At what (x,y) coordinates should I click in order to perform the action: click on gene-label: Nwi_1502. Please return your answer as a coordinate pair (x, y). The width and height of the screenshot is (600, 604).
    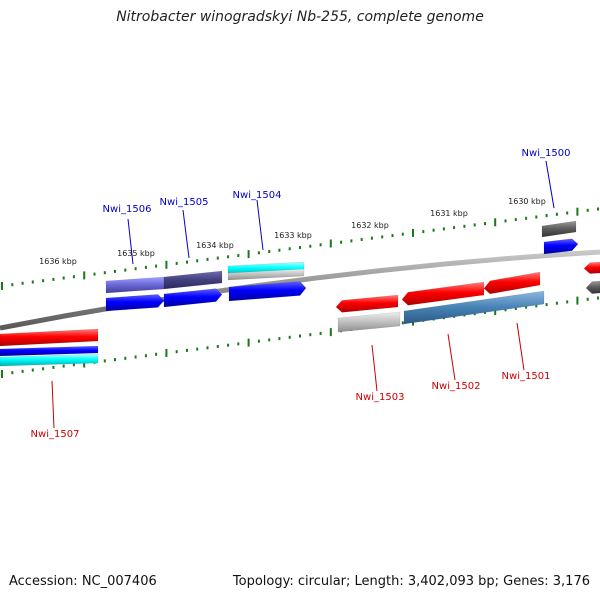
    Looking at the image, I should click on (456, 386).